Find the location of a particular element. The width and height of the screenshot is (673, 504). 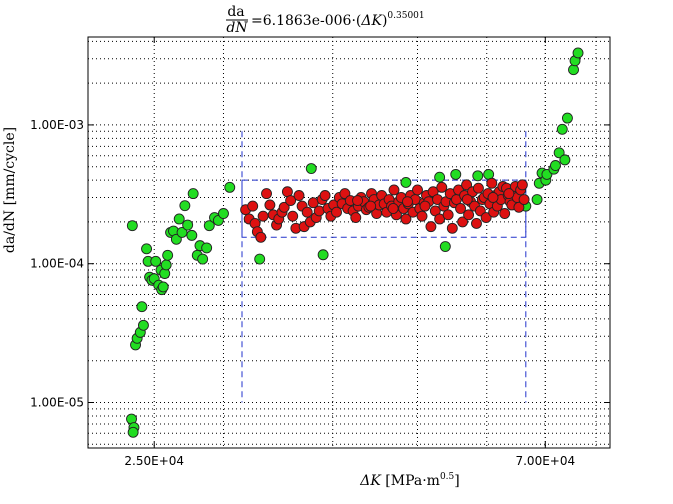

y-axis-label: da/dN [mm/cycle] is located at coordinates (10, 190).